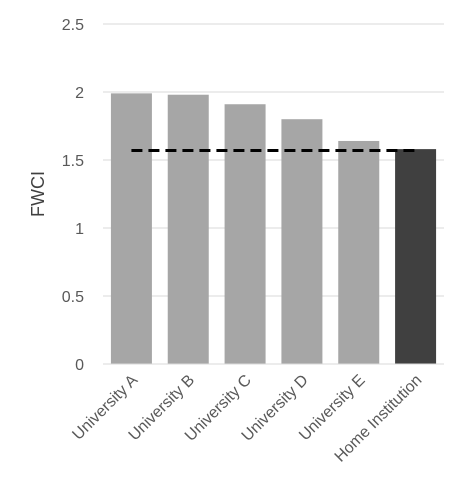 This screenshot has width=473, height=503. I want to click on y-tick-label: 2.5, so click(73, 25).